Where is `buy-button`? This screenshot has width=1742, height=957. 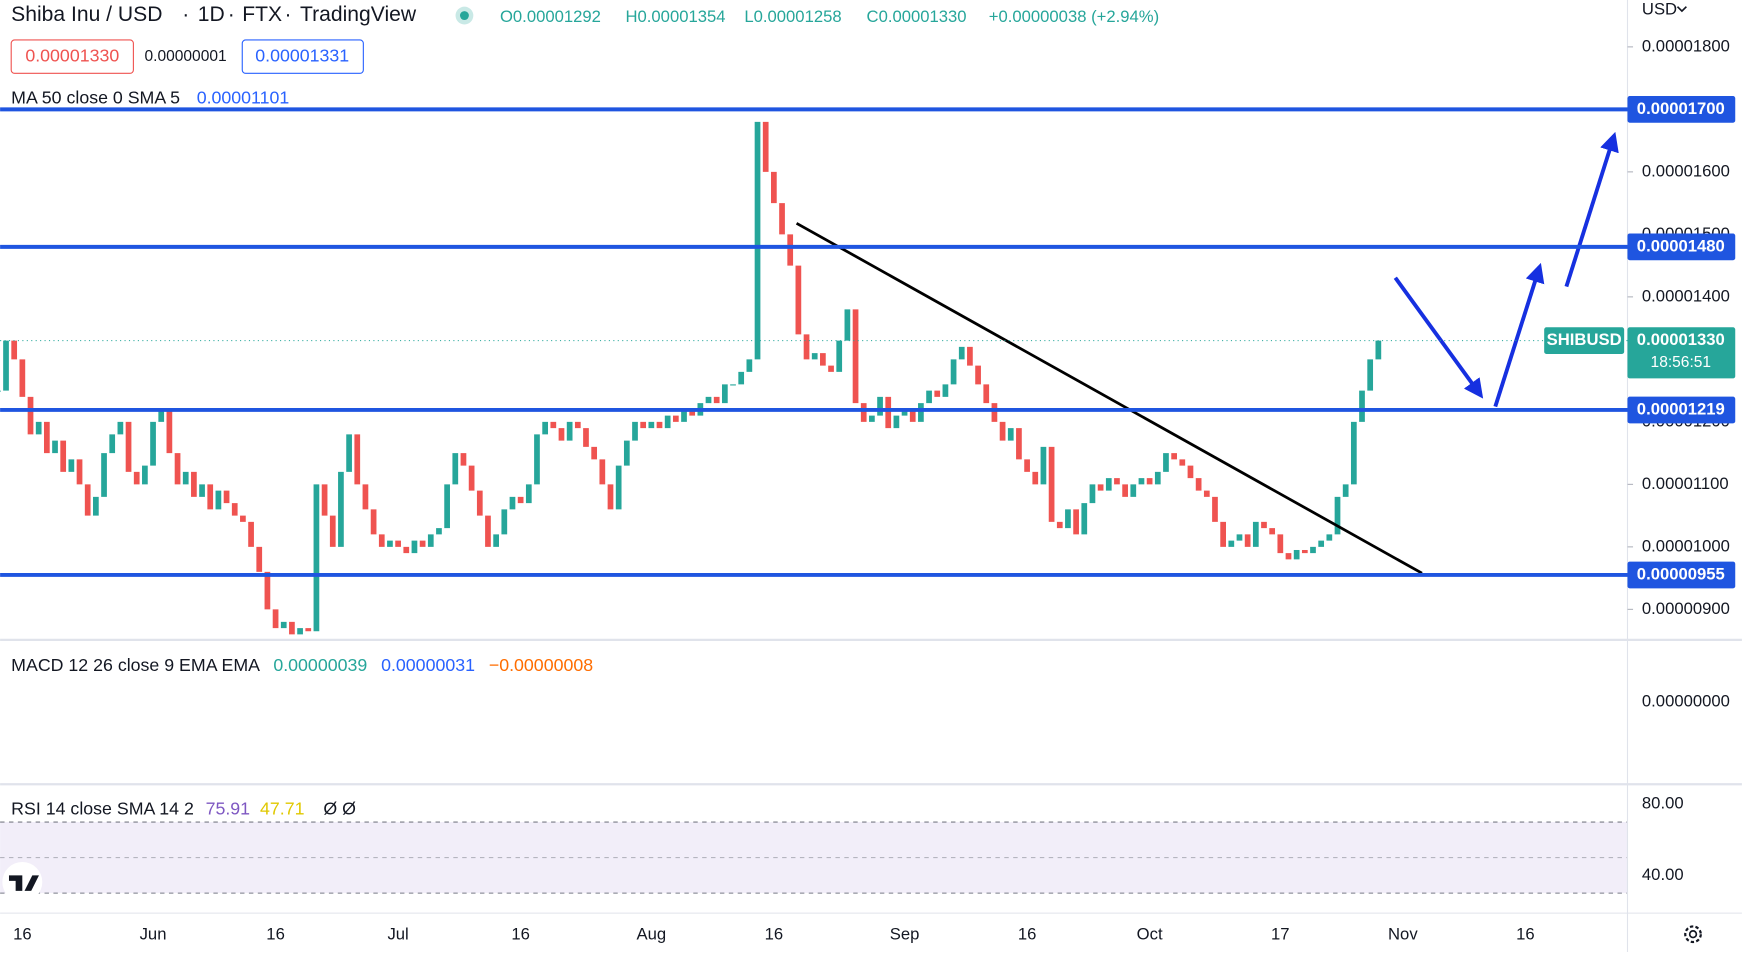 buy-button is located at coordinates (302, 56).